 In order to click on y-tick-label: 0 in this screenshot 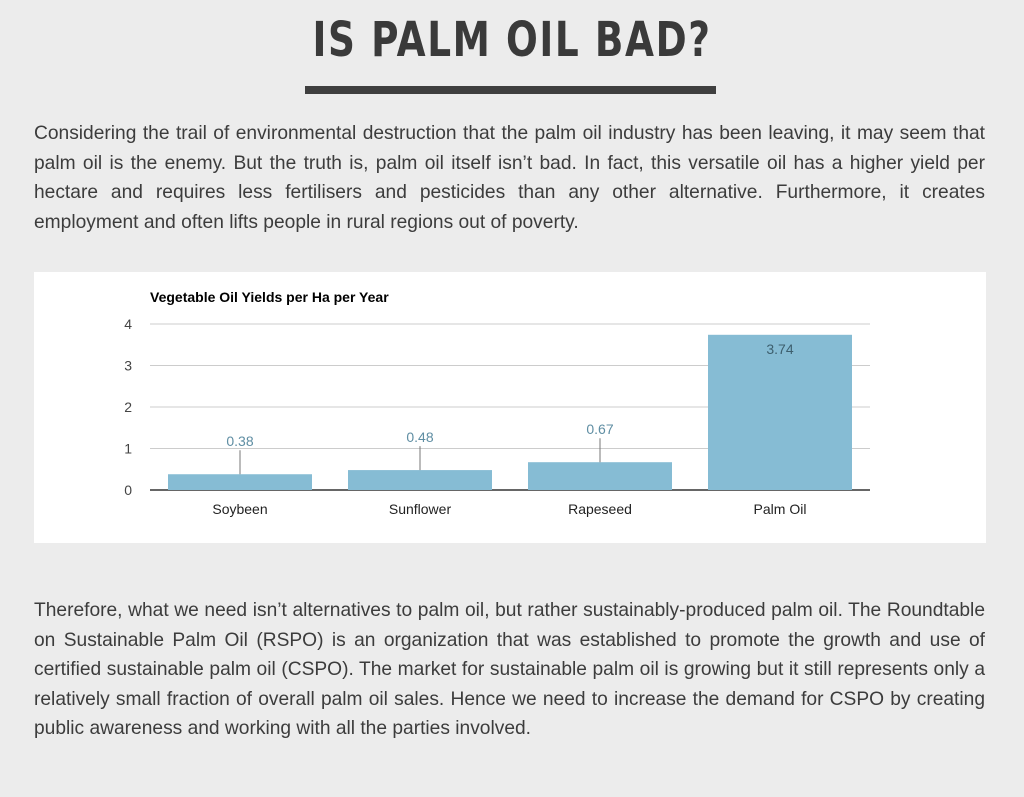, I will do `click(128, 490)`.